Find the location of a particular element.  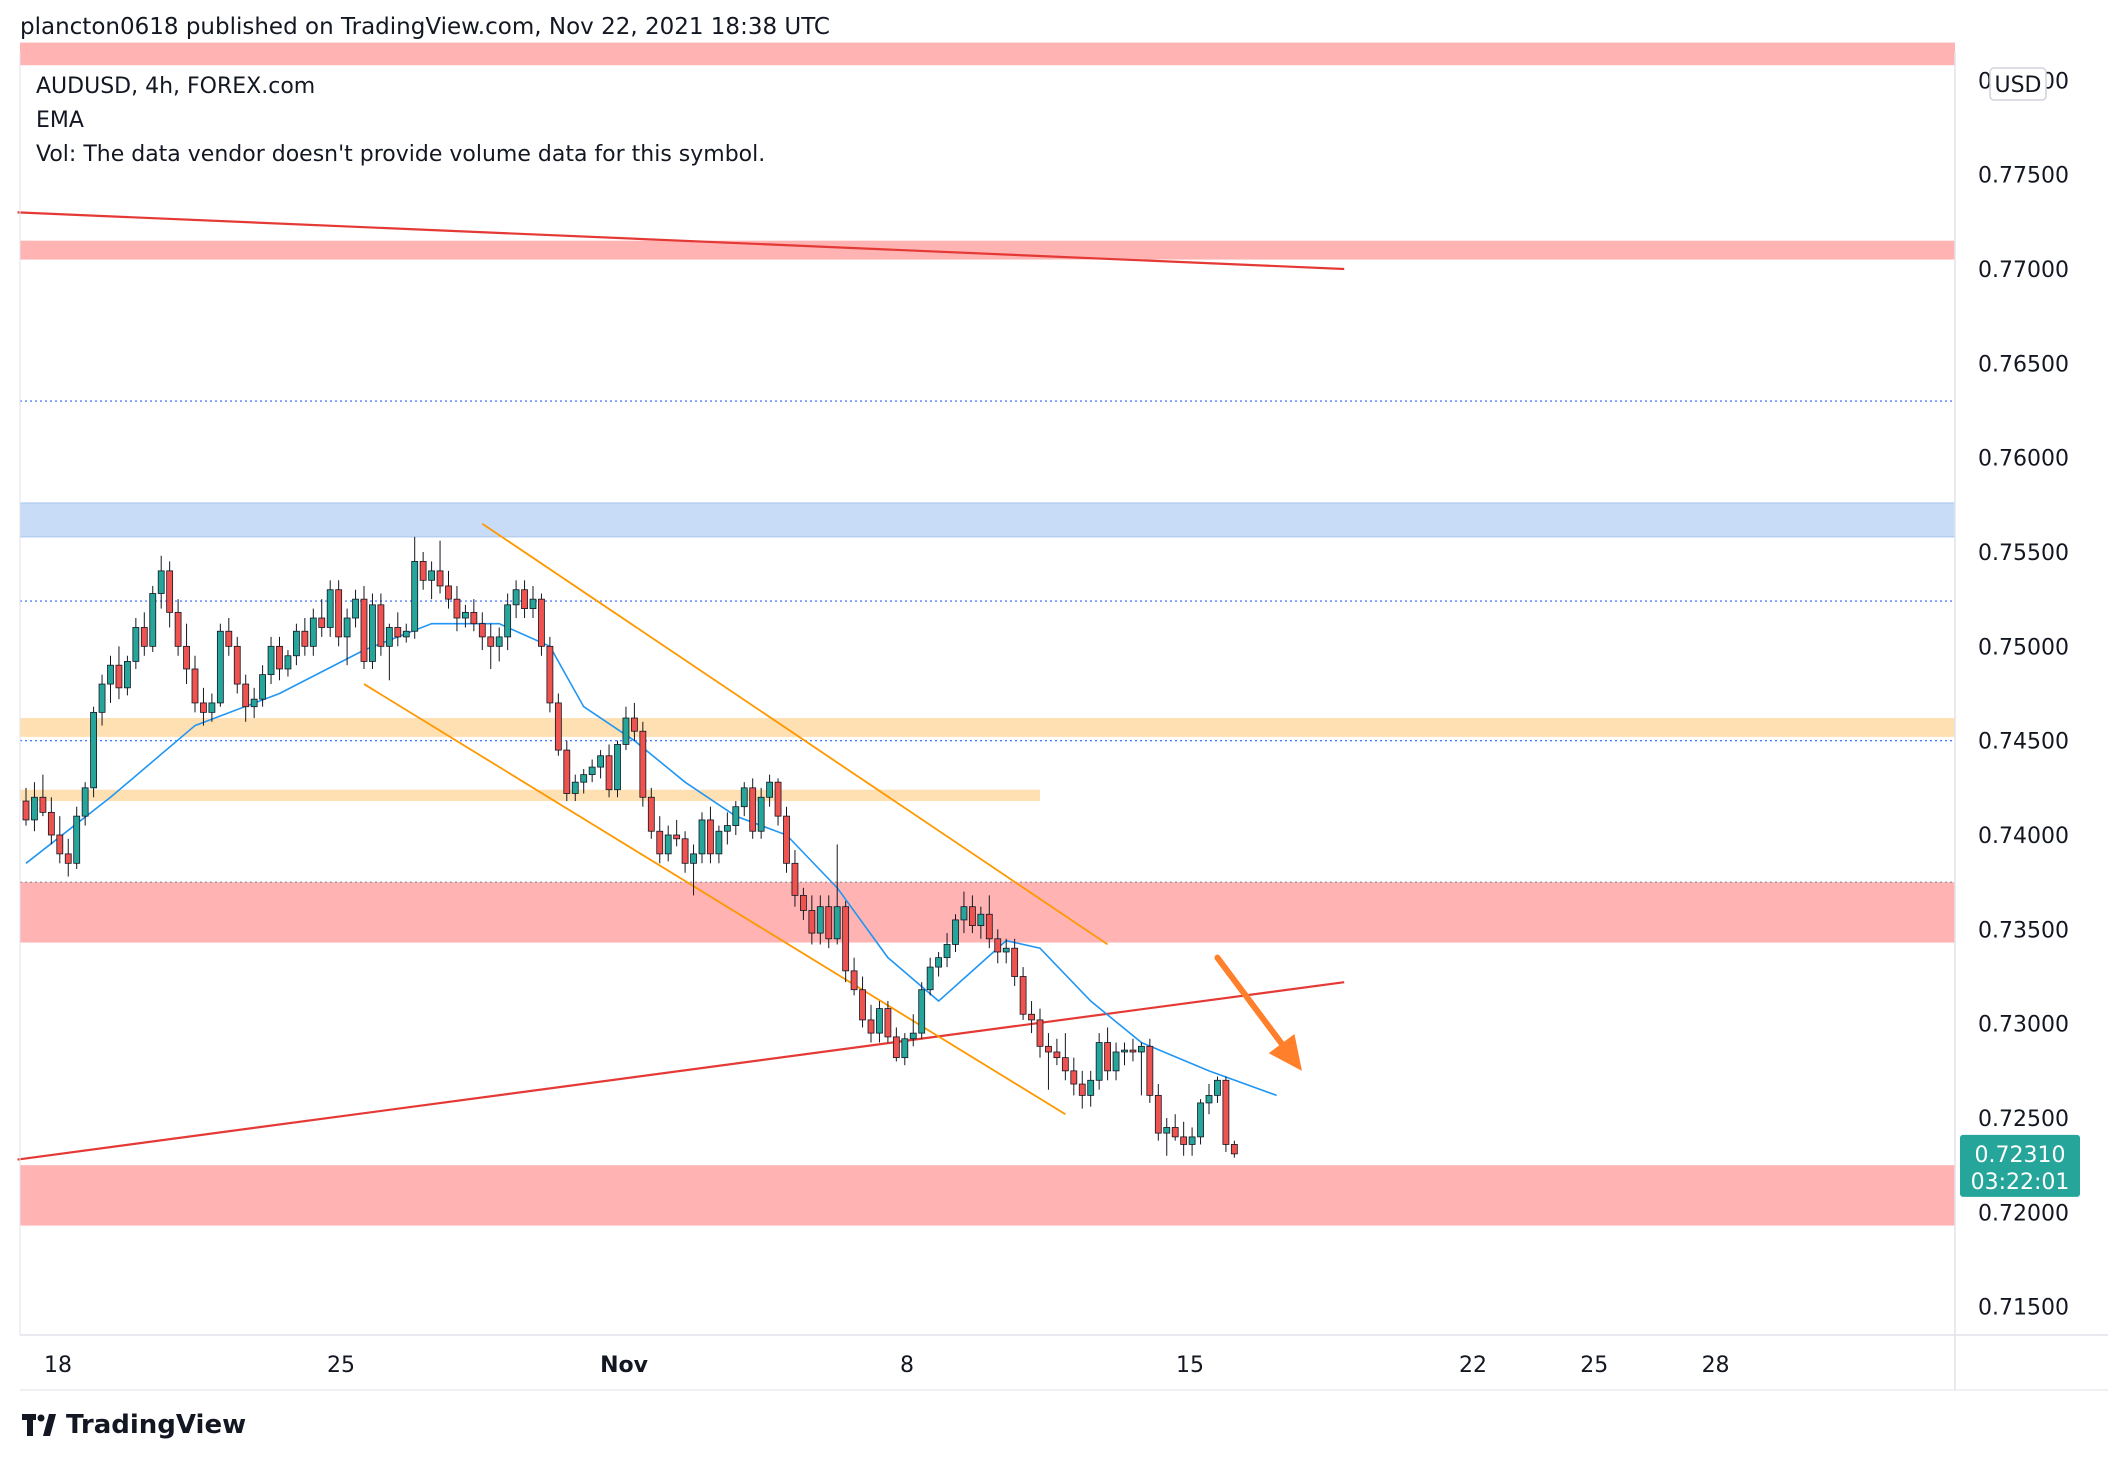

legend-indicator: EMA is located at coordinates (60, 120).